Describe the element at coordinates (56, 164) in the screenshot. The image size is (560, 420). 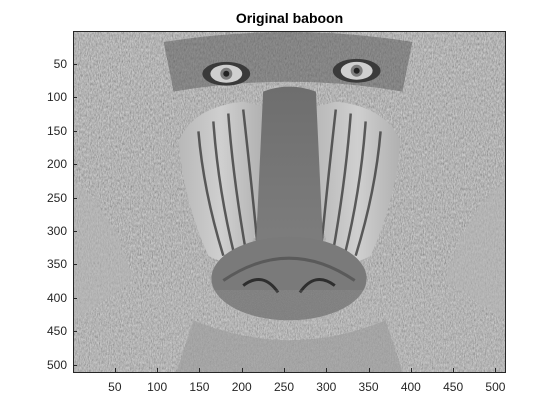
I see `y-tick-label: 200` at that location.